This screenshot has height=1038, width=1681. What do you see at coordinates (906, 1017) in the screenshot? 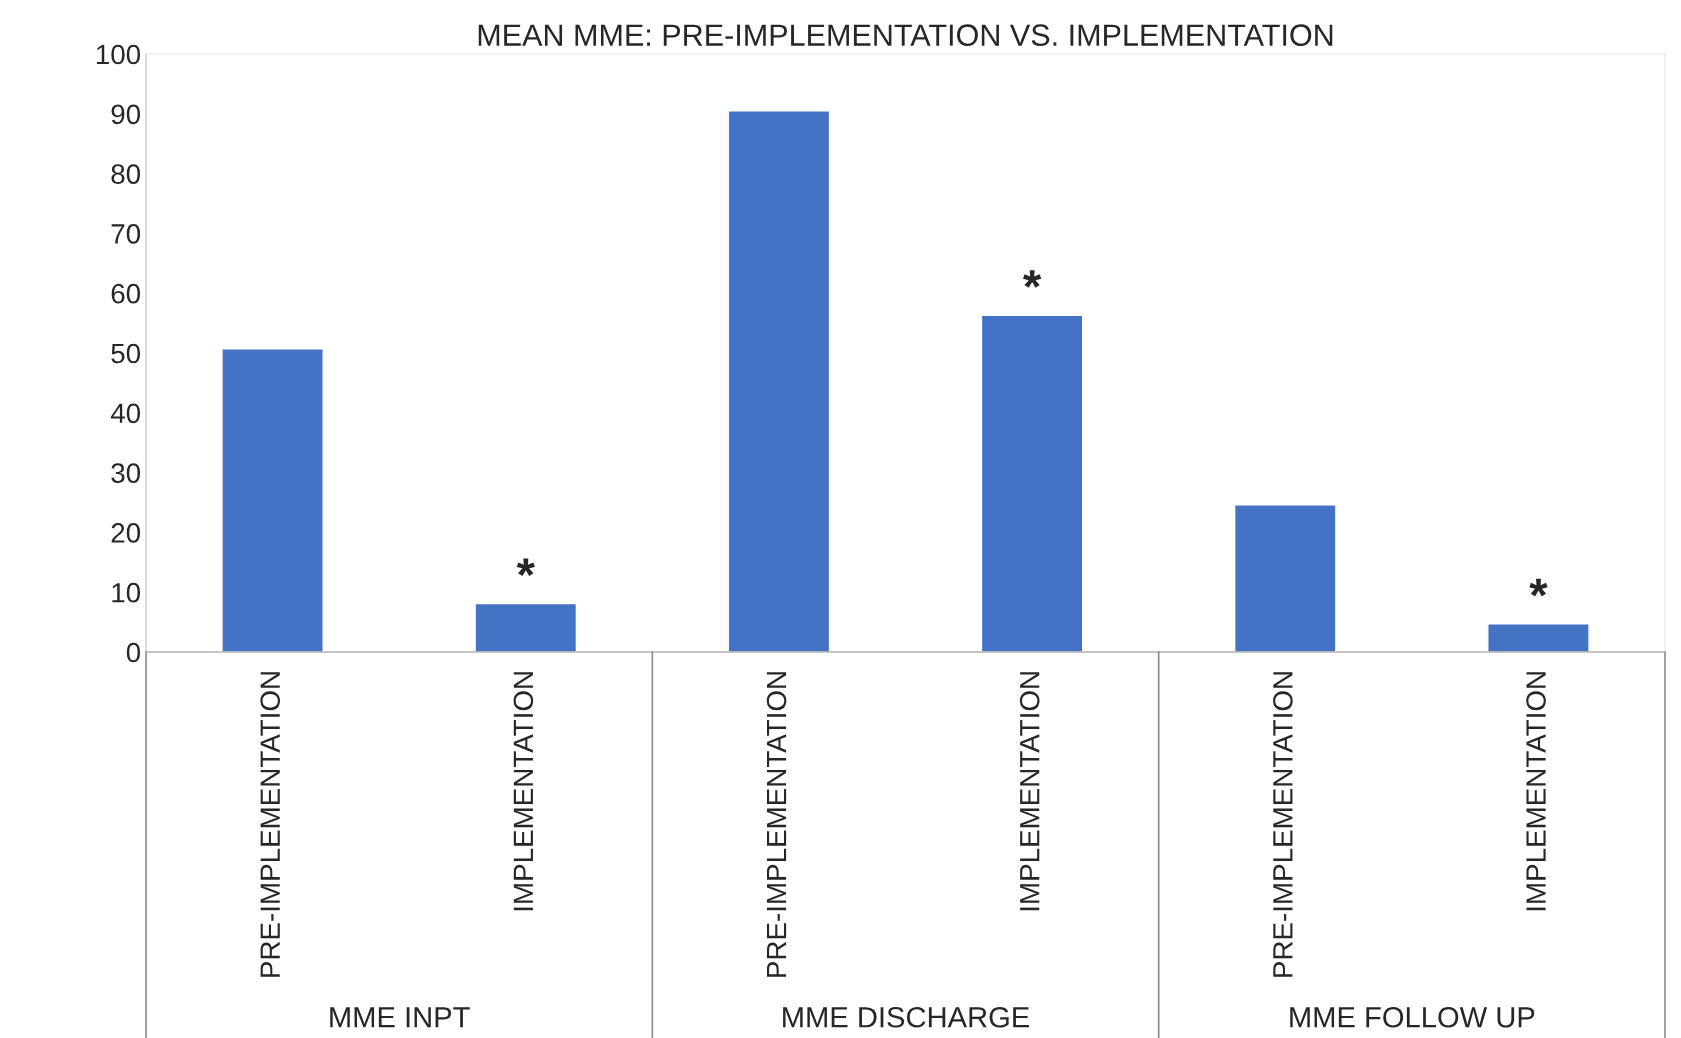
I see `text: MME DISCHARGE` at bounding box center [906, 1017].